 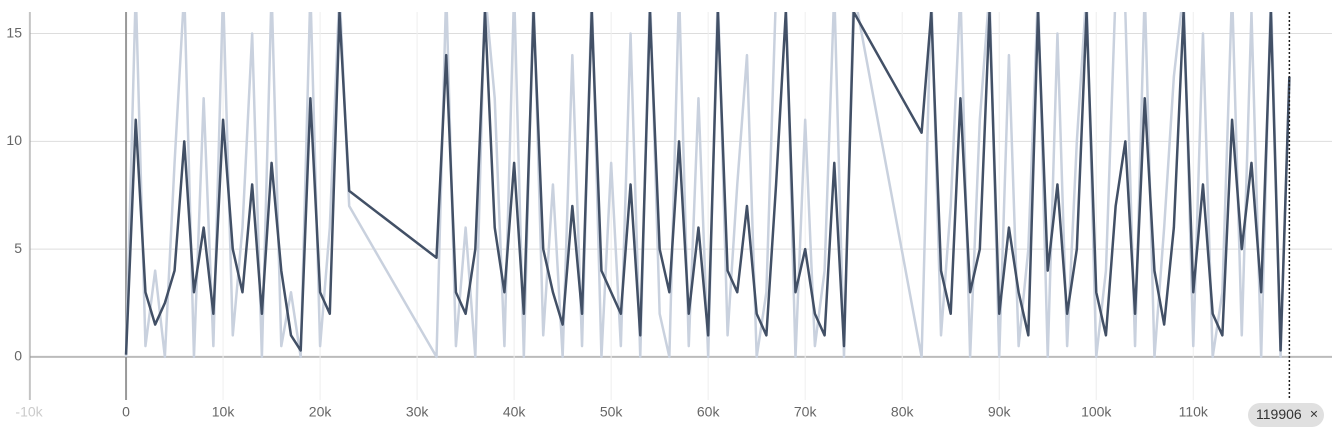 What do you see at coordinates (1314, 414) in the screenshot?
I see `cursor-close: ×` at bounding box center [1314, 414].